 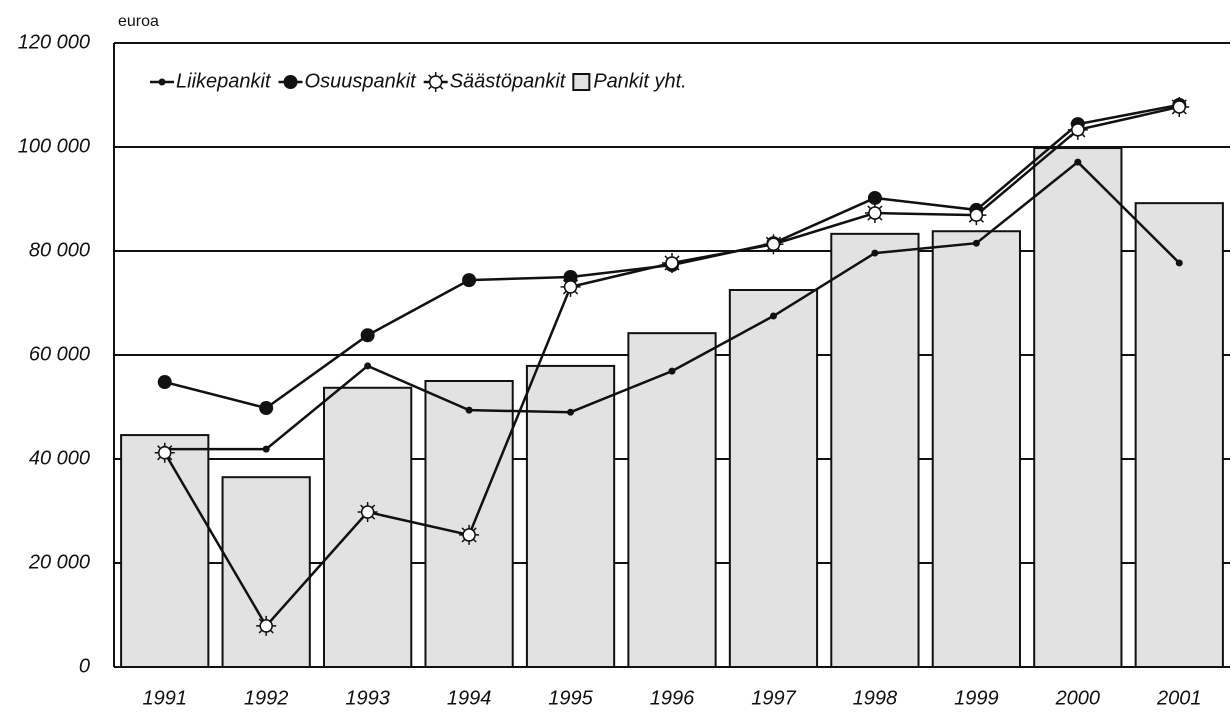 What do you see at coordinates (469, 698) in the screenshot?
I see `x-tick-label: 1994` at bounding box center [469, 698].